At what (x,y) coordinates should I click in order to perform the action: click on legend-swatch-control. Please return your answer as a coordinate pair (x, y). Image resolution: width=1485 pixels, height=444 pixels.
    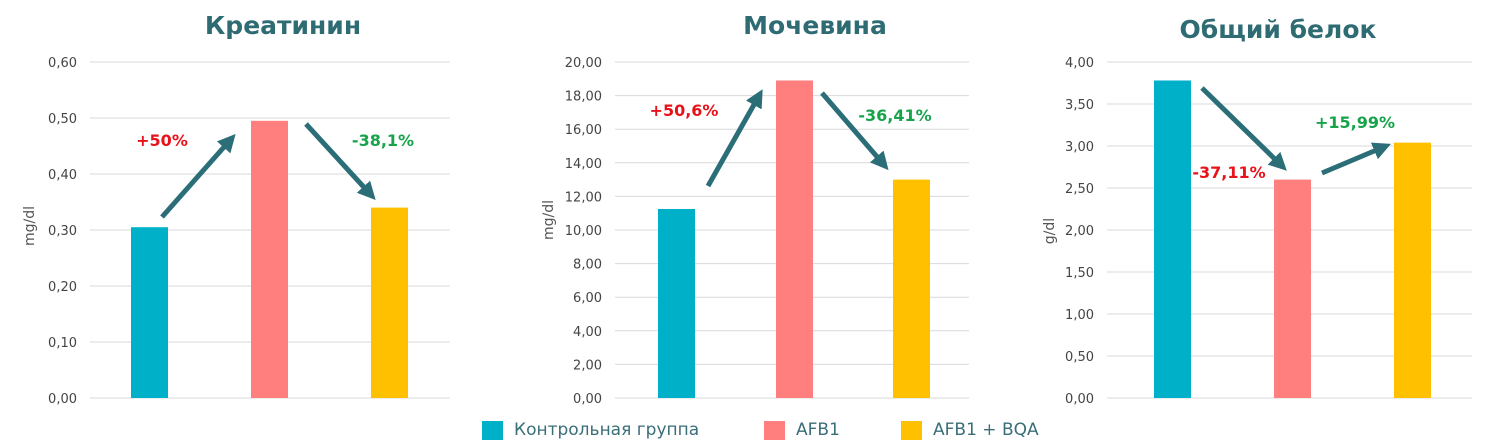
    Looking at the image, I should click on (492, 430).